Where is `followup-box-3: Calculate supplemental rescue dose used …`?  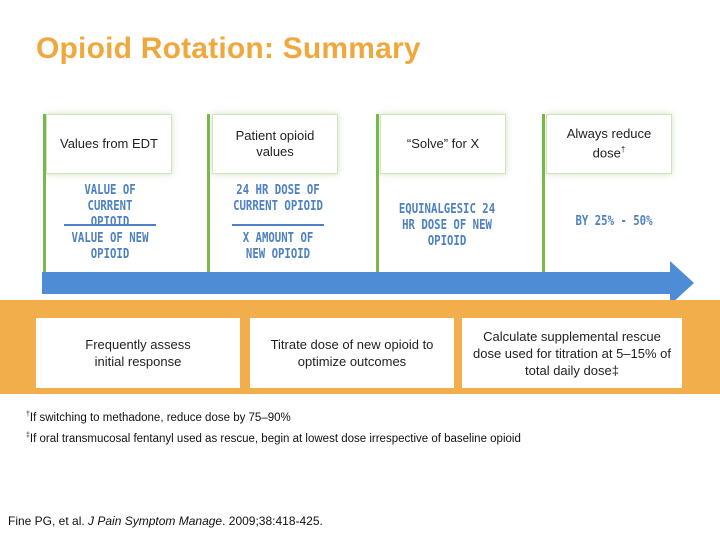 followup-box-3: Calculate supplemental rescue dose used … is located at coordinates (572, 353).